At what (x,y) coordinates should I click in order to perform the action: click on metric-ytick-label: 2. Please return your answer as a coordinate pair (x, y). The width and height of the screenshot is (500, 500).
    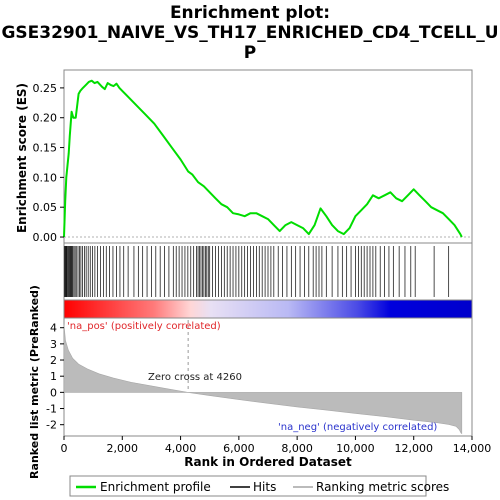
    Looking at the image, I should click on (53, 360).